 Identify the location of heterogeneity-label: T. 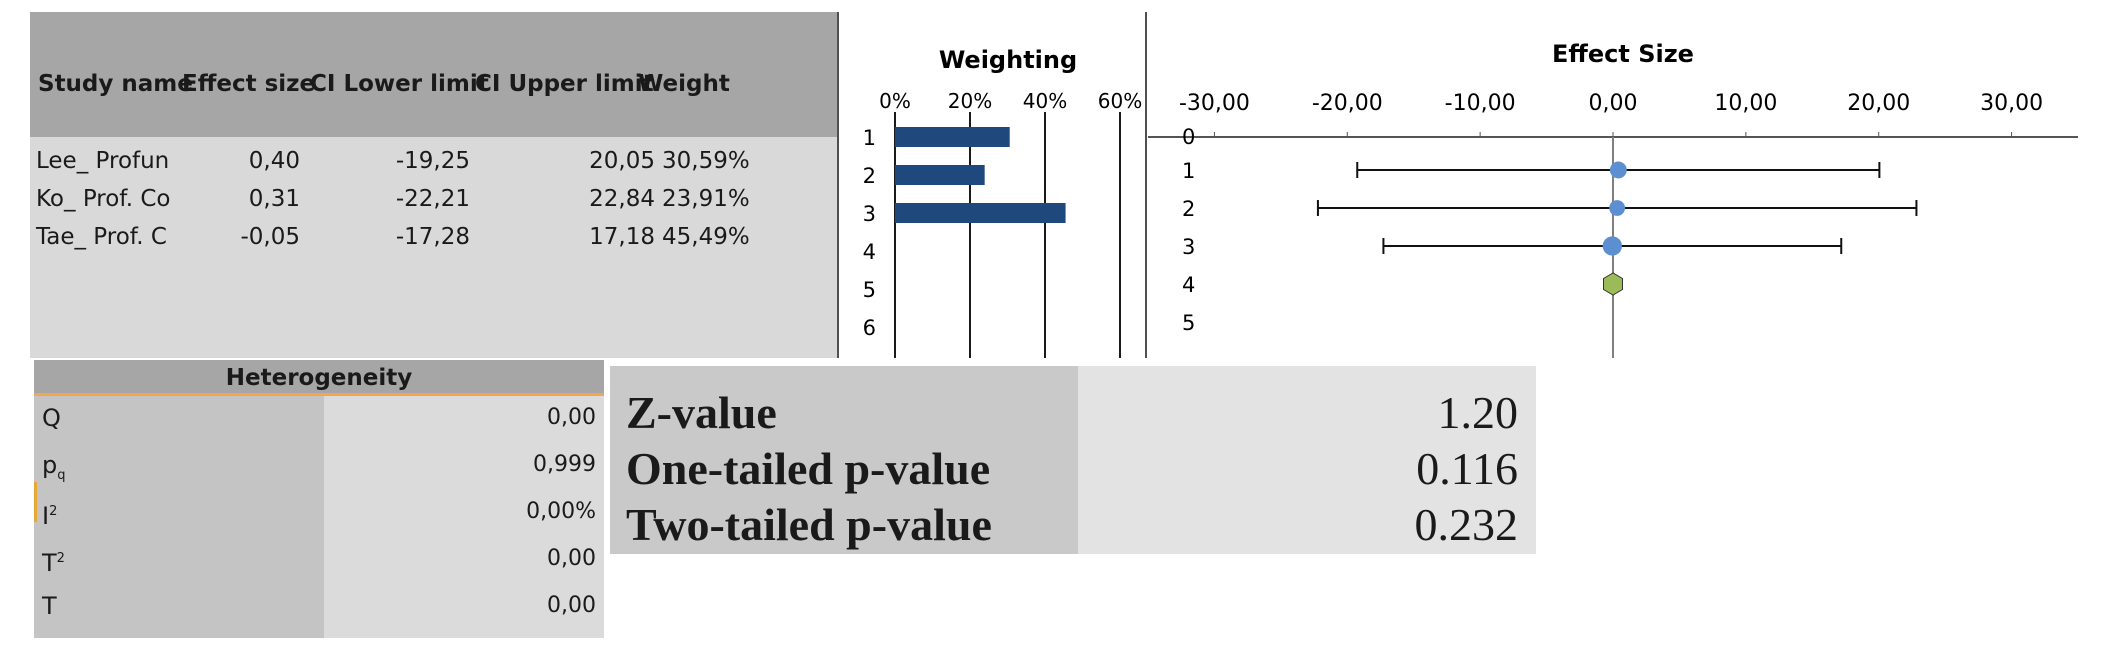
(49, 606).